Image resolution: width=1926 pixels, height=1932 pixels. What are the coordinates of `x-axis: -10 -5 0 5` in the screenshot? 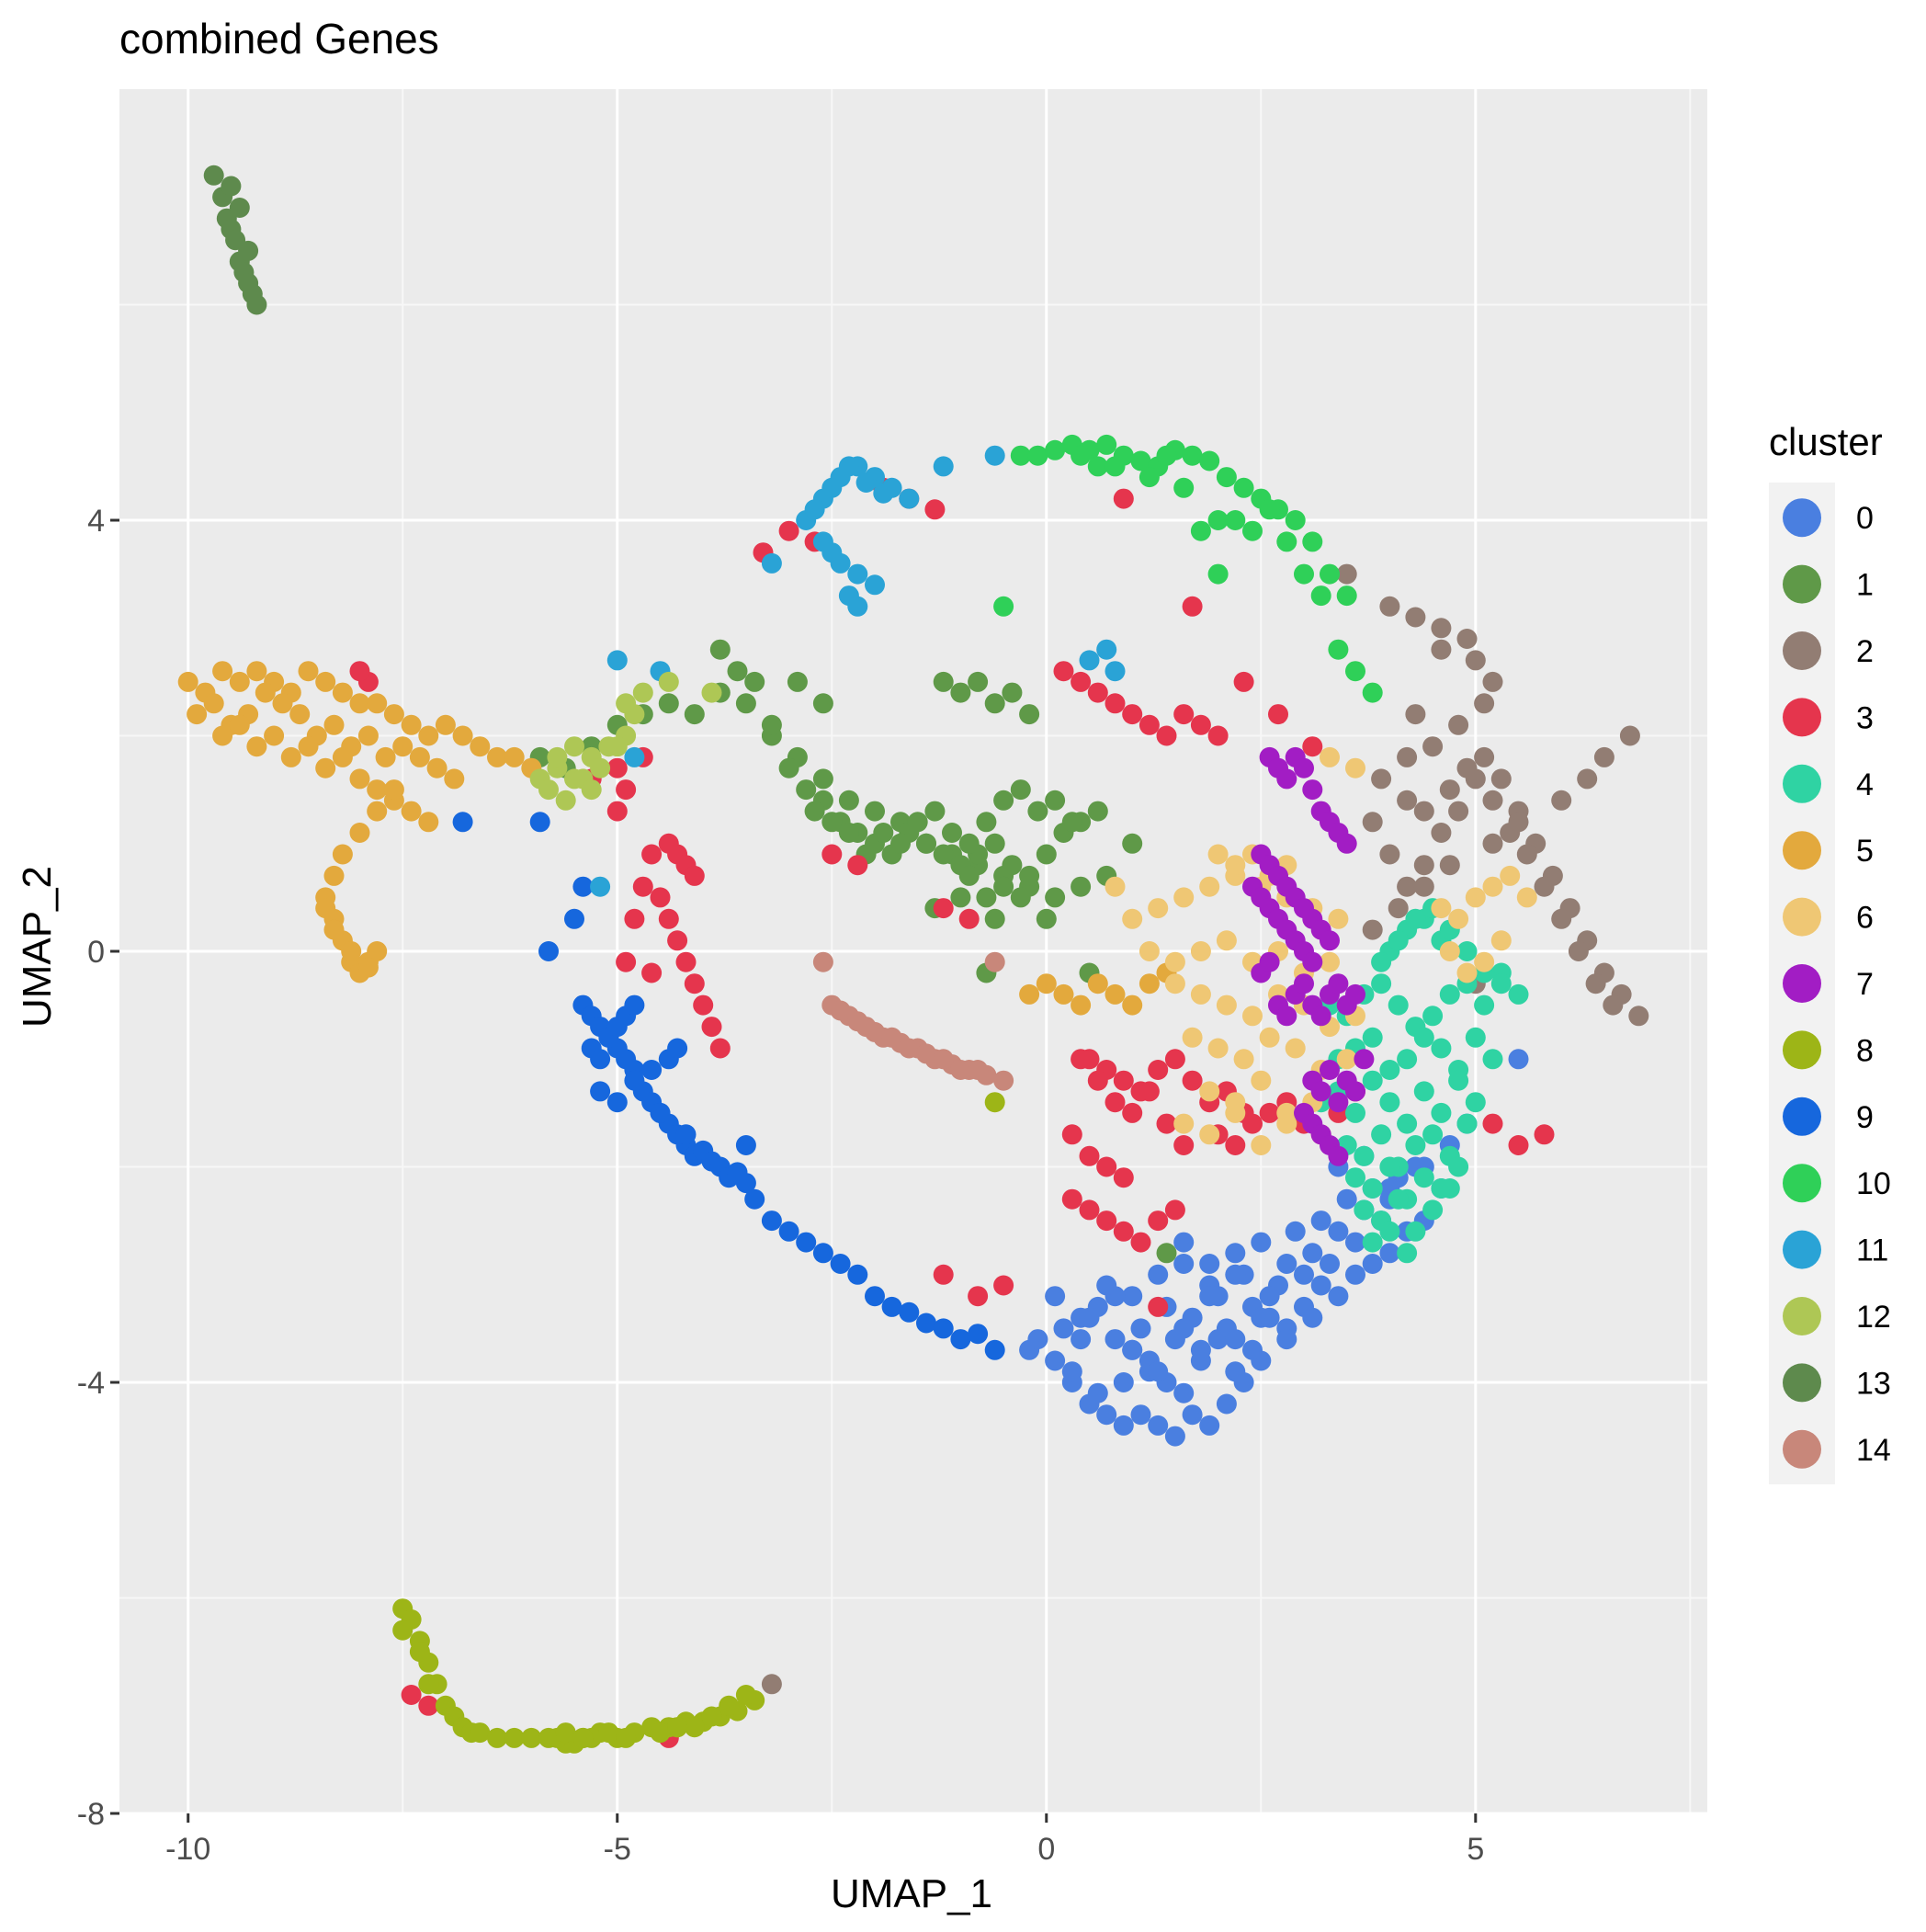 It's located at (824, 1840).